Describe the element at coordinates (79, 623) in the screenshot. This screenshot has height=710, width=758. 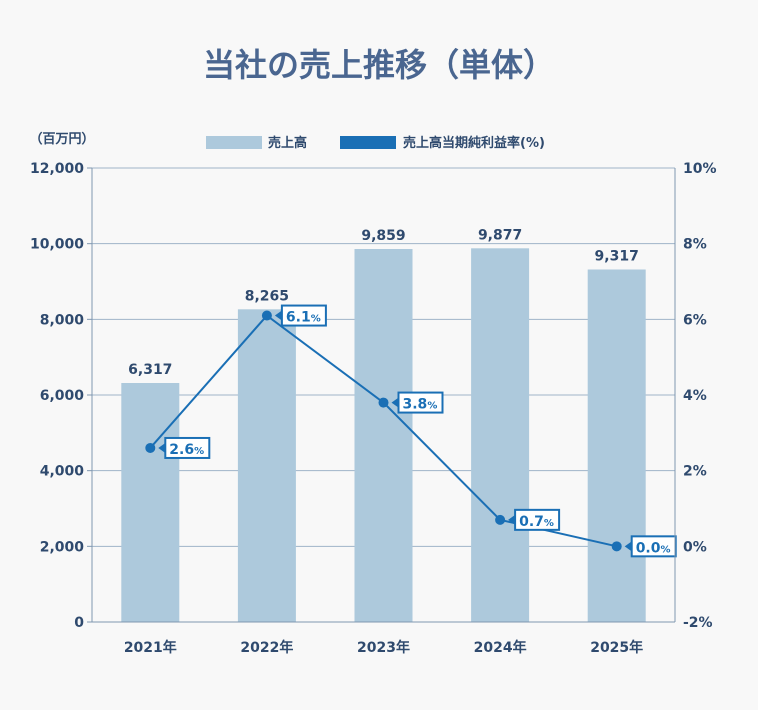
I see `y-tick-label: 0` at that location.